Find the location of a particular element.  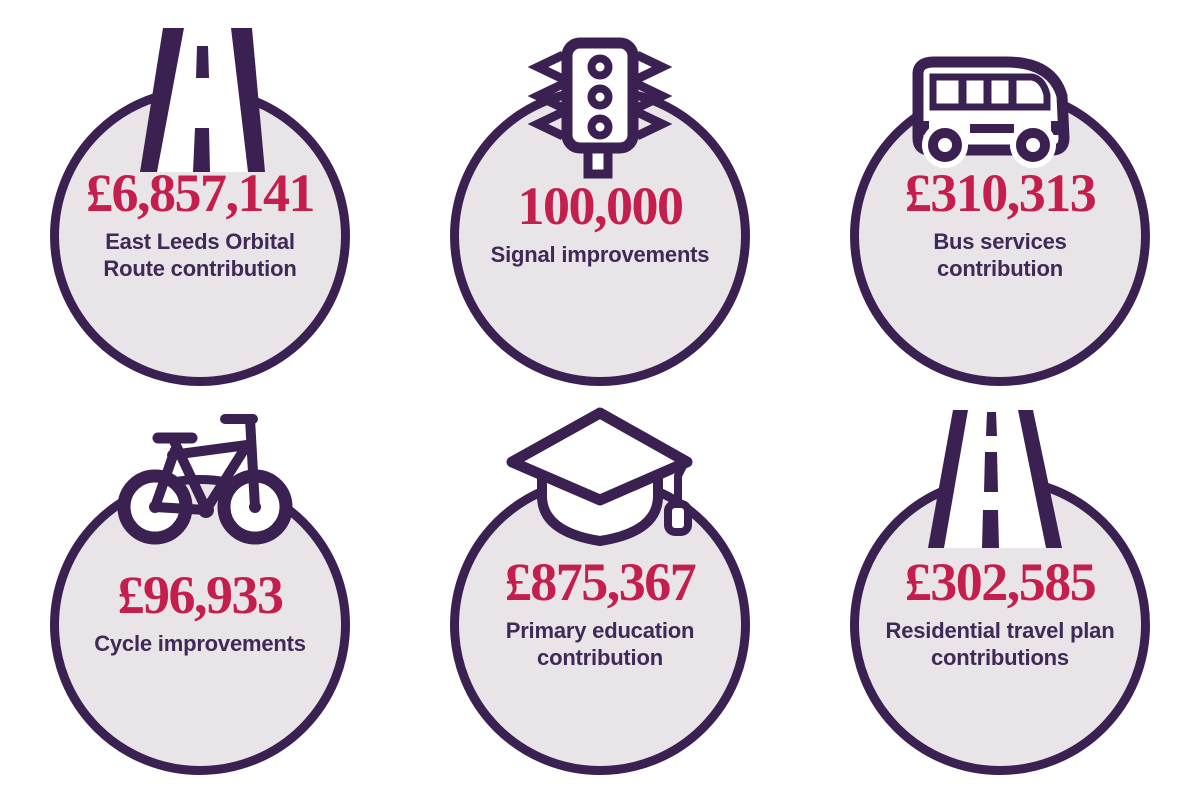

stat-label: East Leeds Orbital Route contribution is located at coordinates (200, 254).